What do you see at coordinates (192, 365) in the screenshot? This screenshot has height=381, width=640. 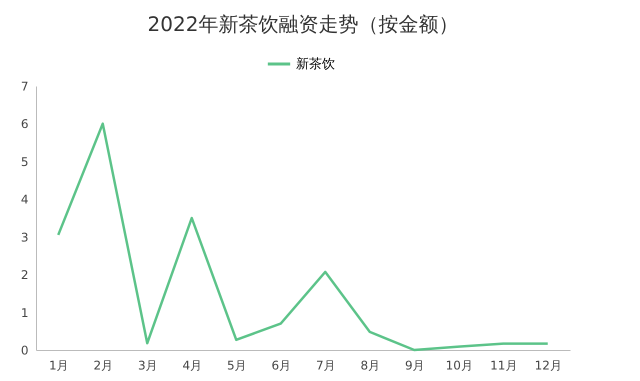 I see `x-tick-label: 4月` at bounding box center [192, 365].